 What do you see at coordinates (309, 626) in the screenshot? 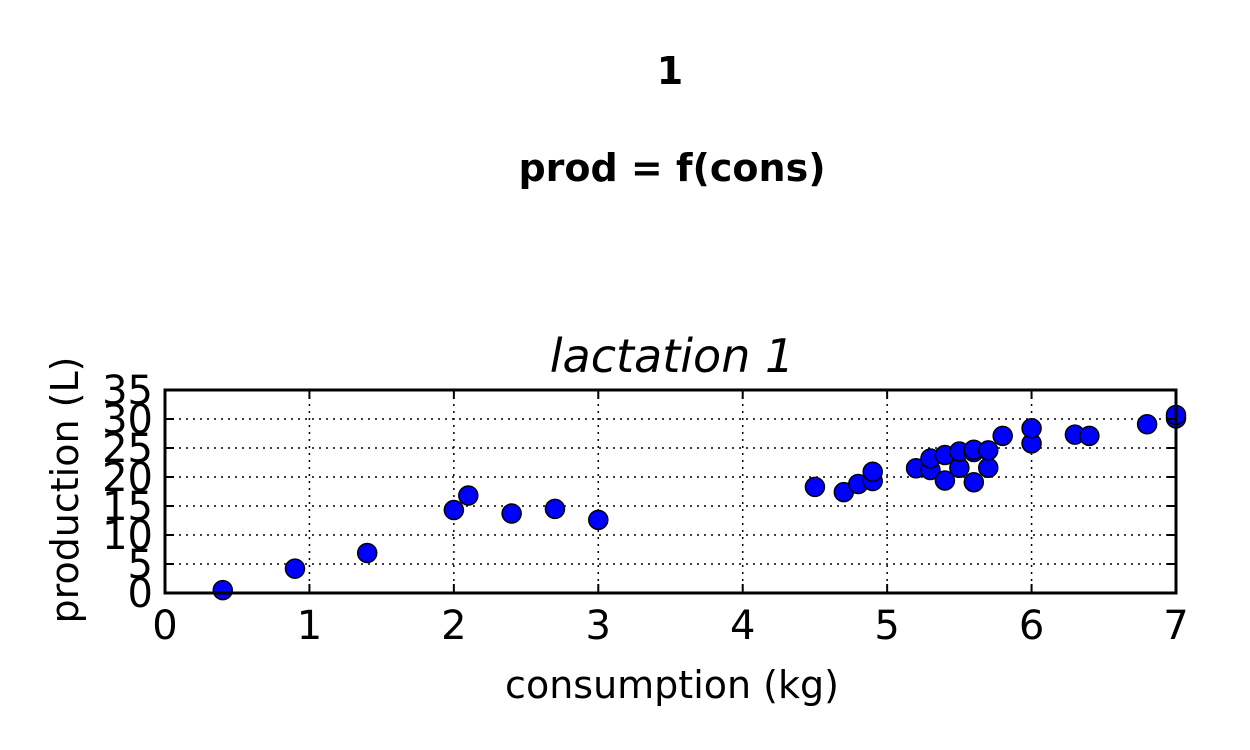
I see `x-tick-label: 1` at bounding box center [309, 626].